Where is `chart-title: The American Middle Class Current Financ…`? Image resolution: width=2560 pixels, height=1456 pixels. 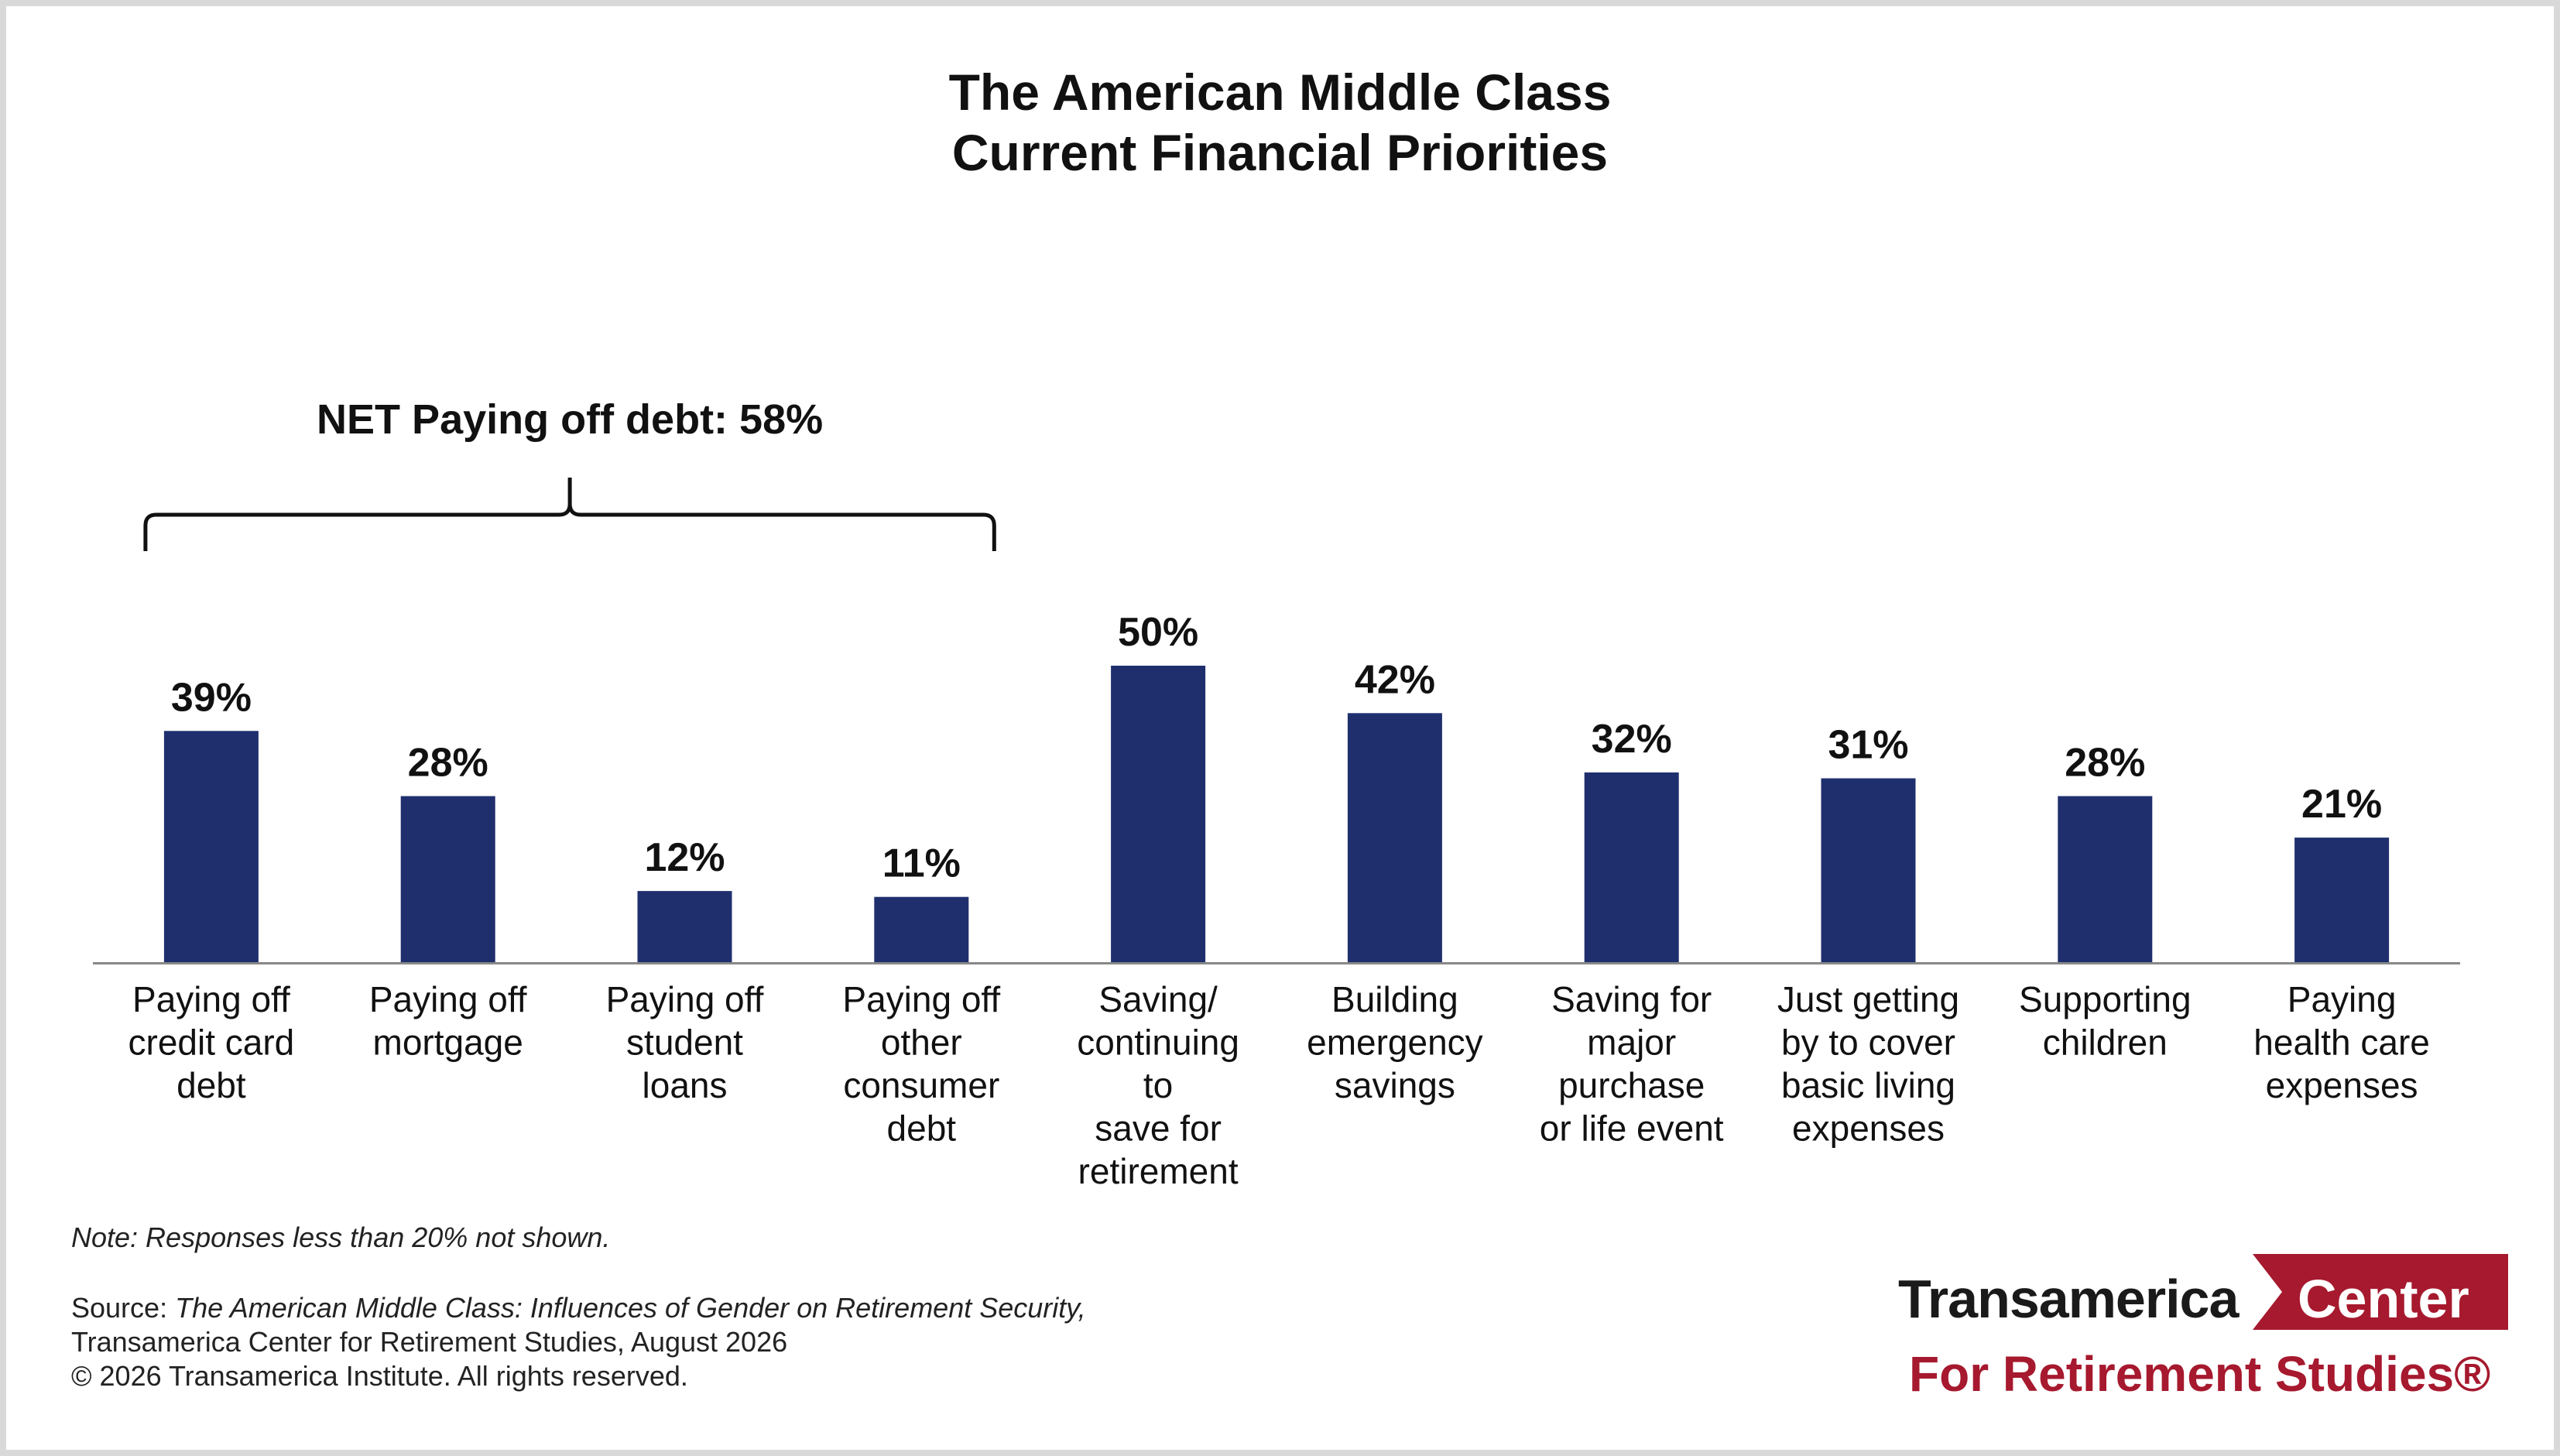 chart-title: The American Middle Class Current Financ… is located at coordinates (1280, 123).